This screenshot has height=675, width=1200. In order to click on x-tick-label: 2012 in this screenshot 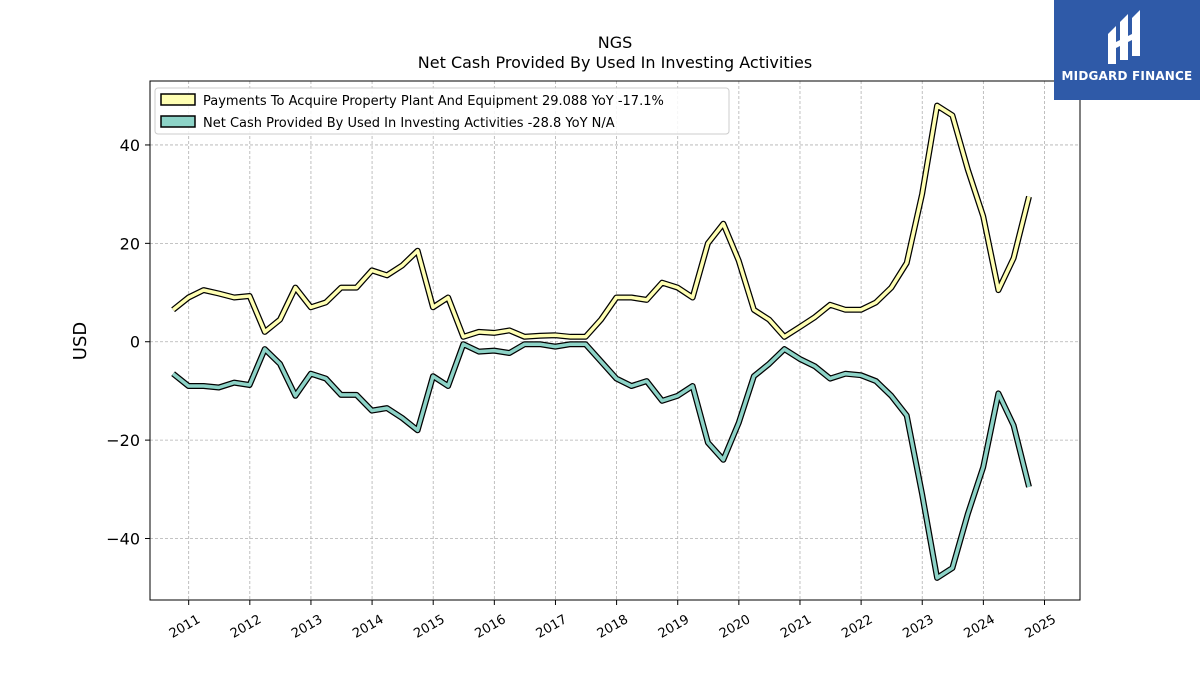, I will do `click(246, 627)`.